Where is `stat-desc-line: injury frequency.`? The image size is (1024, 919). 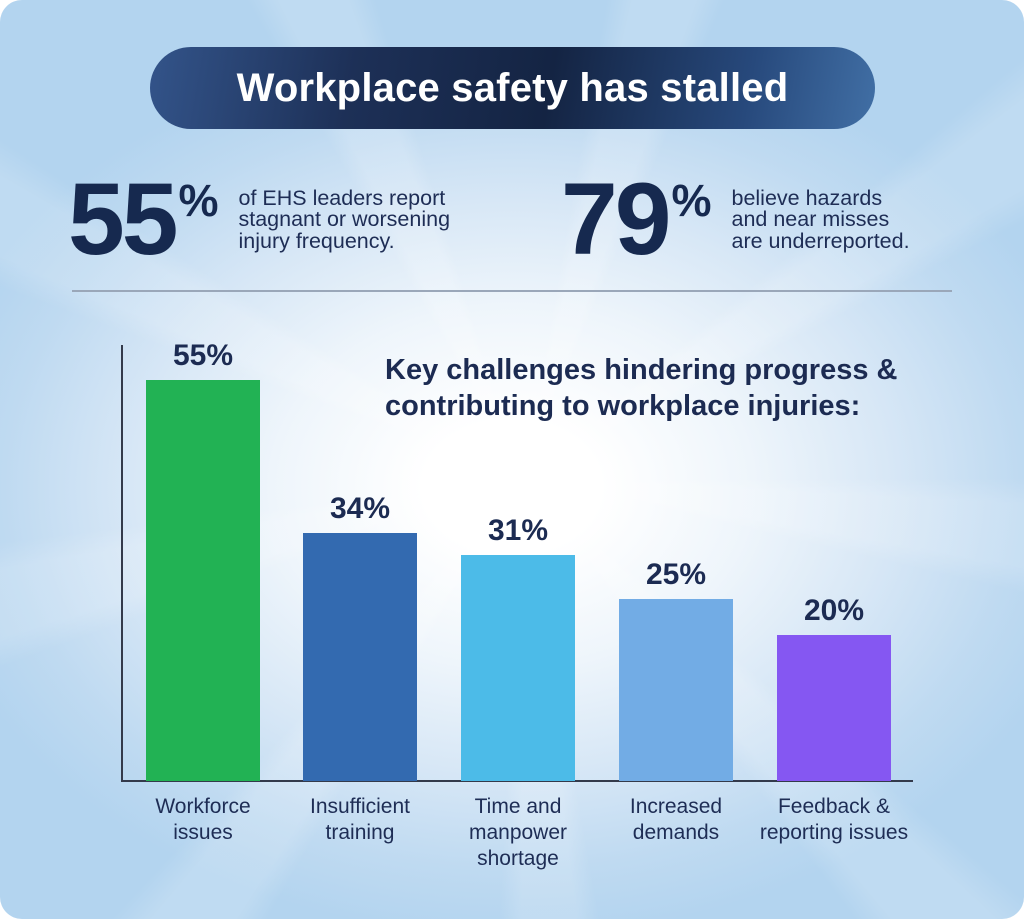
stat-desc-line: injury frequency. is located at coordinates (316, 240).